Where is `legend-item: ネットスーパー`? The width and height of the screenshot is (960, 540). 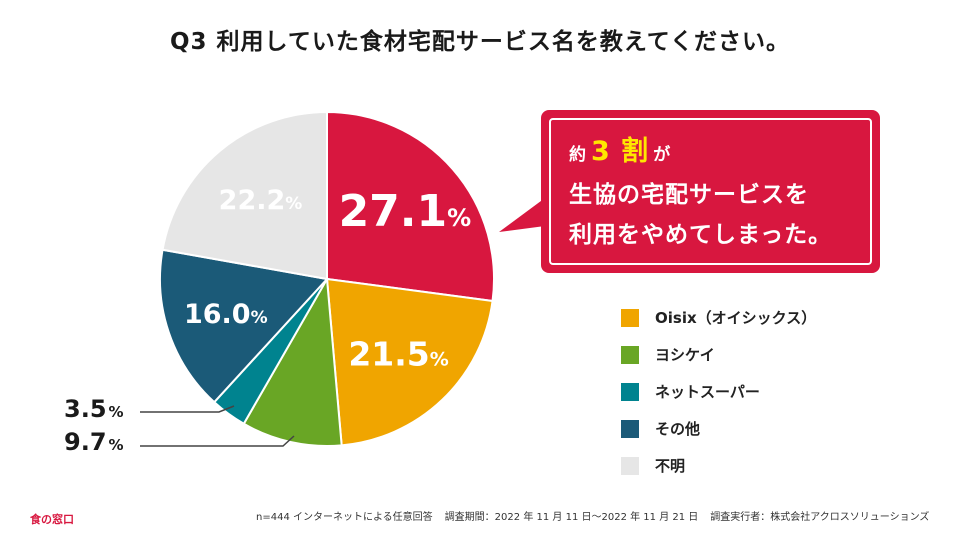
legend-item: ネットスーパー is located at coordinates (718, 391).